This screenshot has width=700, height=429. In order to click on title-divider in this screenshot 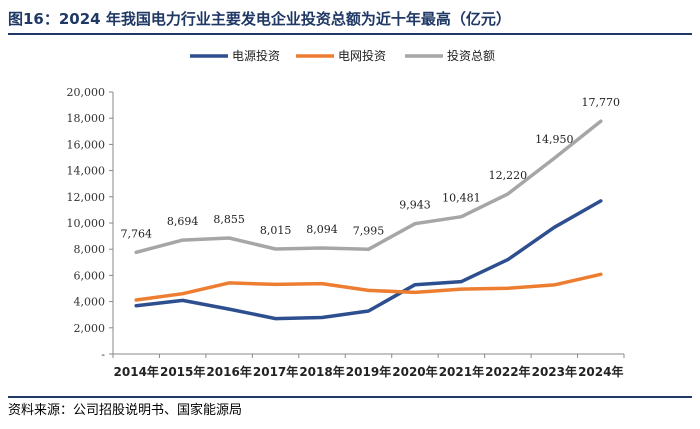, I will do `click(350, 34)`.